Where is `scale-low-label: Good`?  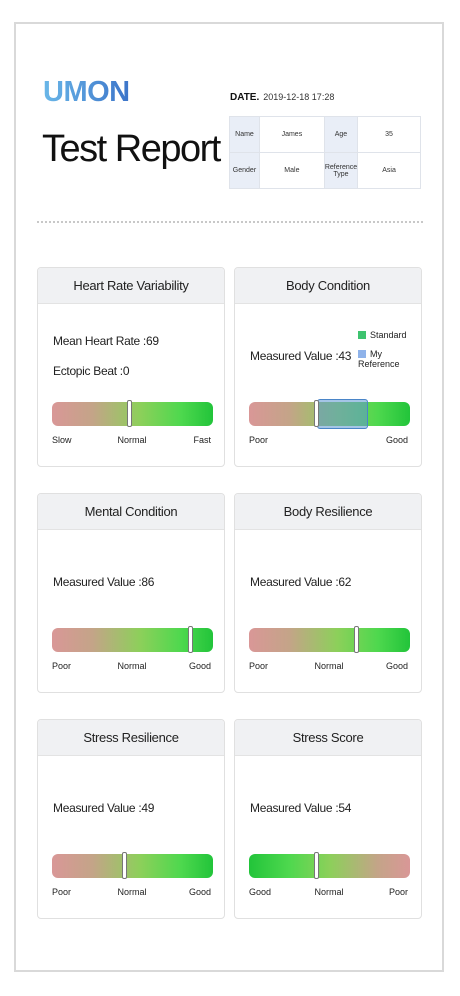 scale-low-label: Good is located at coordinates (260, 892).